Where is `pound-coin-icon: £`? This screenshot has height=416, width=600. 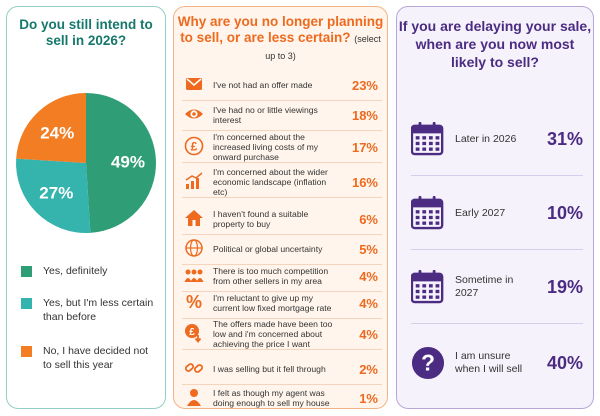
pound-coin-icon: £ is located at coordinates (194, 146).